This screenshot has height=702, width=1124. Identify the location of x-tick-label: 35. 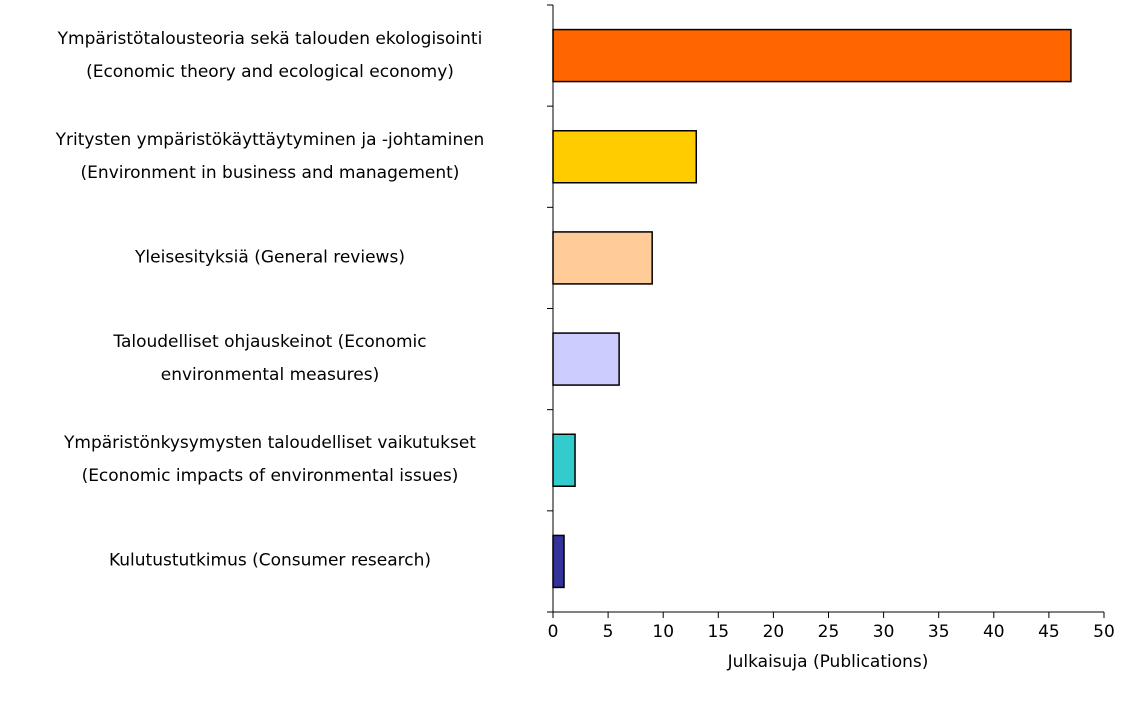
(939, 632).